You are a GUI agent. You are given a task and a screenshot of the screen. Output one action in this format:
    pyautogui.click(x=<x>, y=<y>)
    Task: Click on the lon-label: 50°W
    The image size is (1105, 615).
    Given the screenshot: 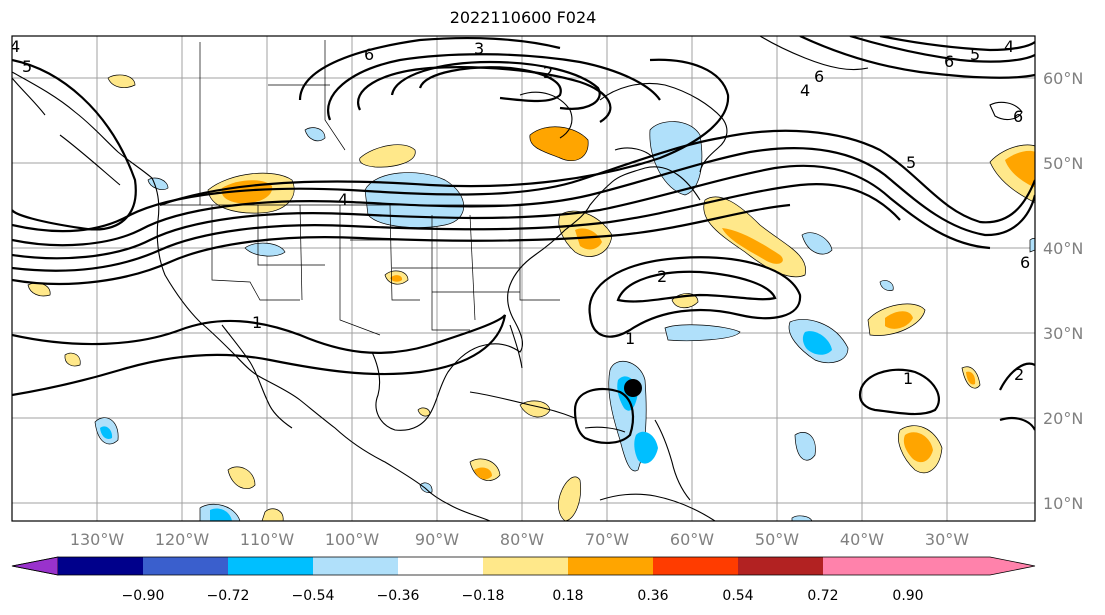 What is the action you would take?
    pyautogui.click(x=777, y=539)
    